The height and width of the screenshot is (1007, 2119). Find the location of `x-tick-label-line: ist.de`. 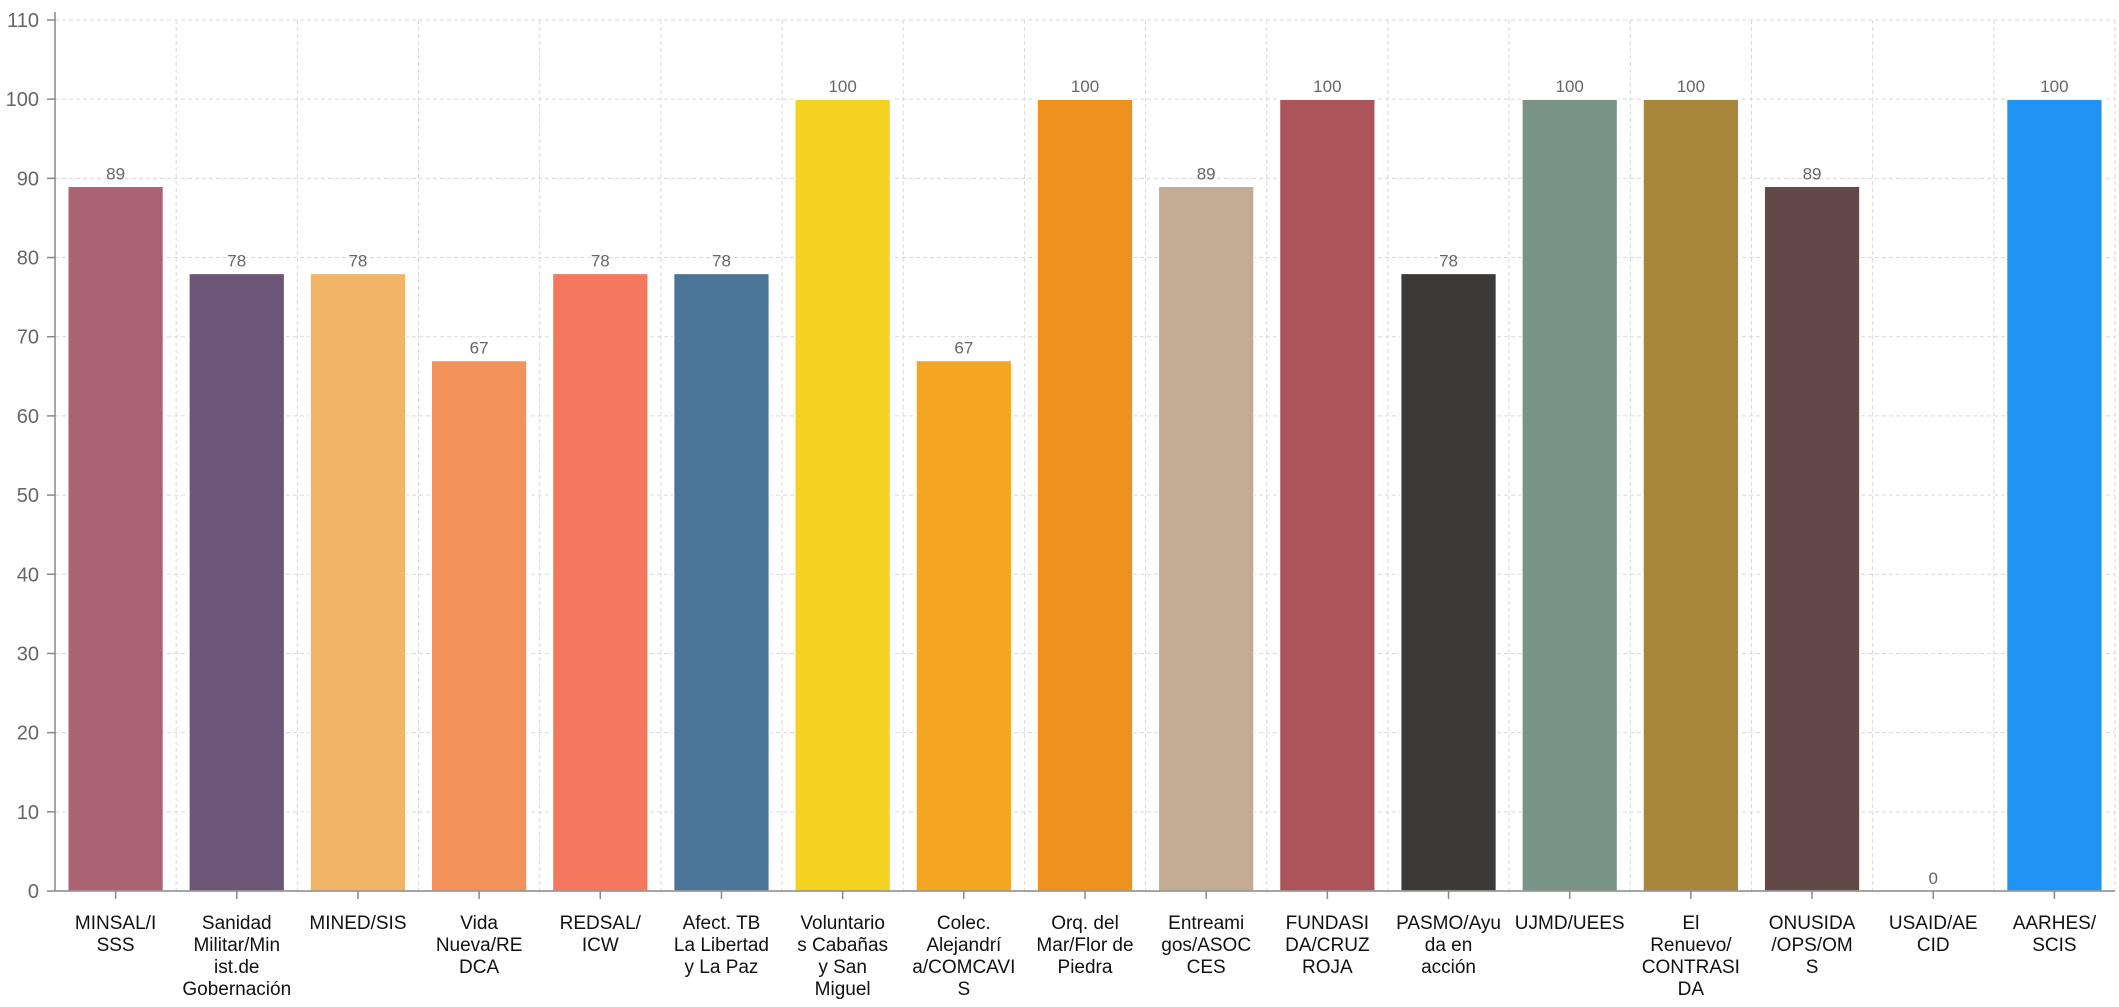

x-tick-label-line: ist.de is located at coordinates (236, 967).